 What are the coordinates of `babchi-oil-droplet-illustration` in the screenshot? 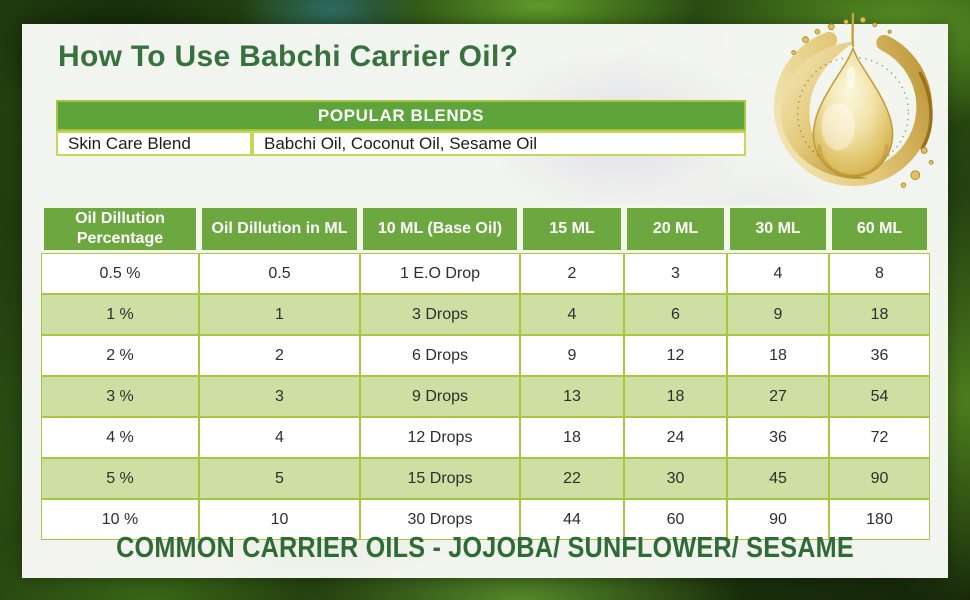 It's located at (853, 100).